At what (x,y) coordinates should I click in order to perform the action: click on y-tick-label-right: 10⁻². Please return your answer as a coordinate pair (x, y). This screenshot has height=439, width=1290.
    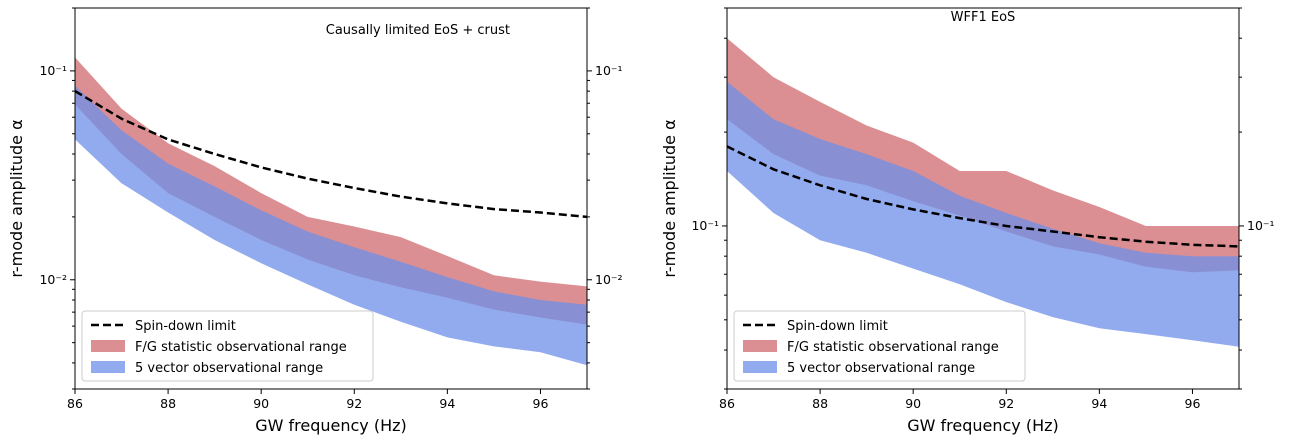
    Looking at the image, I should click on (609, 279).